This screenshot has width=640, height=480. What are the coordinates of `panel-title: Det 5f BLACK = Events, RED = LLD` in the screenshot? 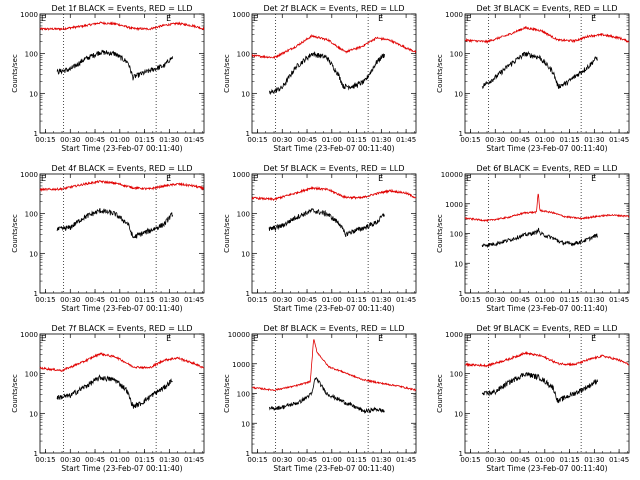 It's located at (333, 168).